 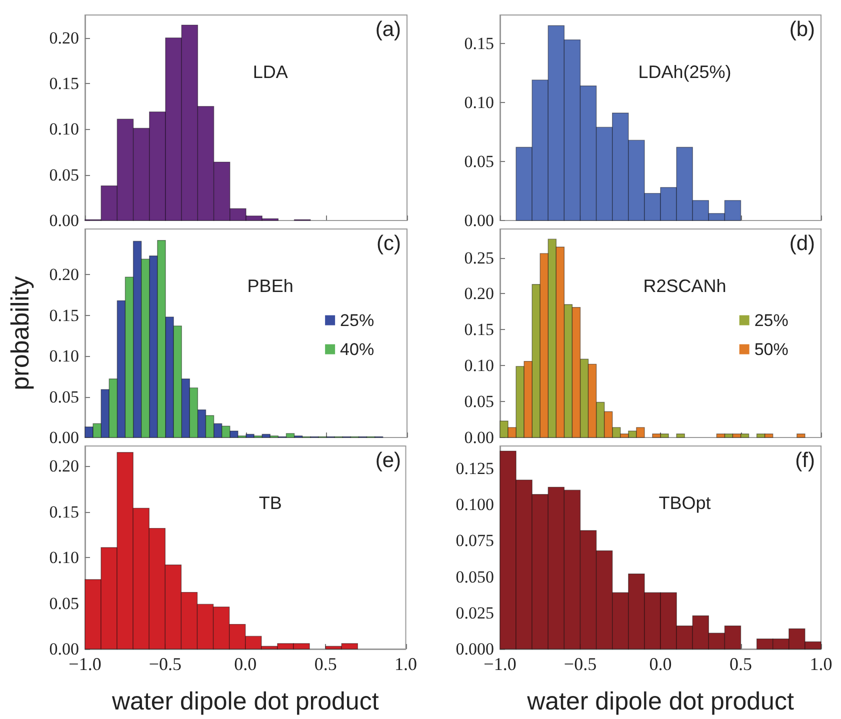 I want to click on annotation: (c), so click(x=389, y=243).